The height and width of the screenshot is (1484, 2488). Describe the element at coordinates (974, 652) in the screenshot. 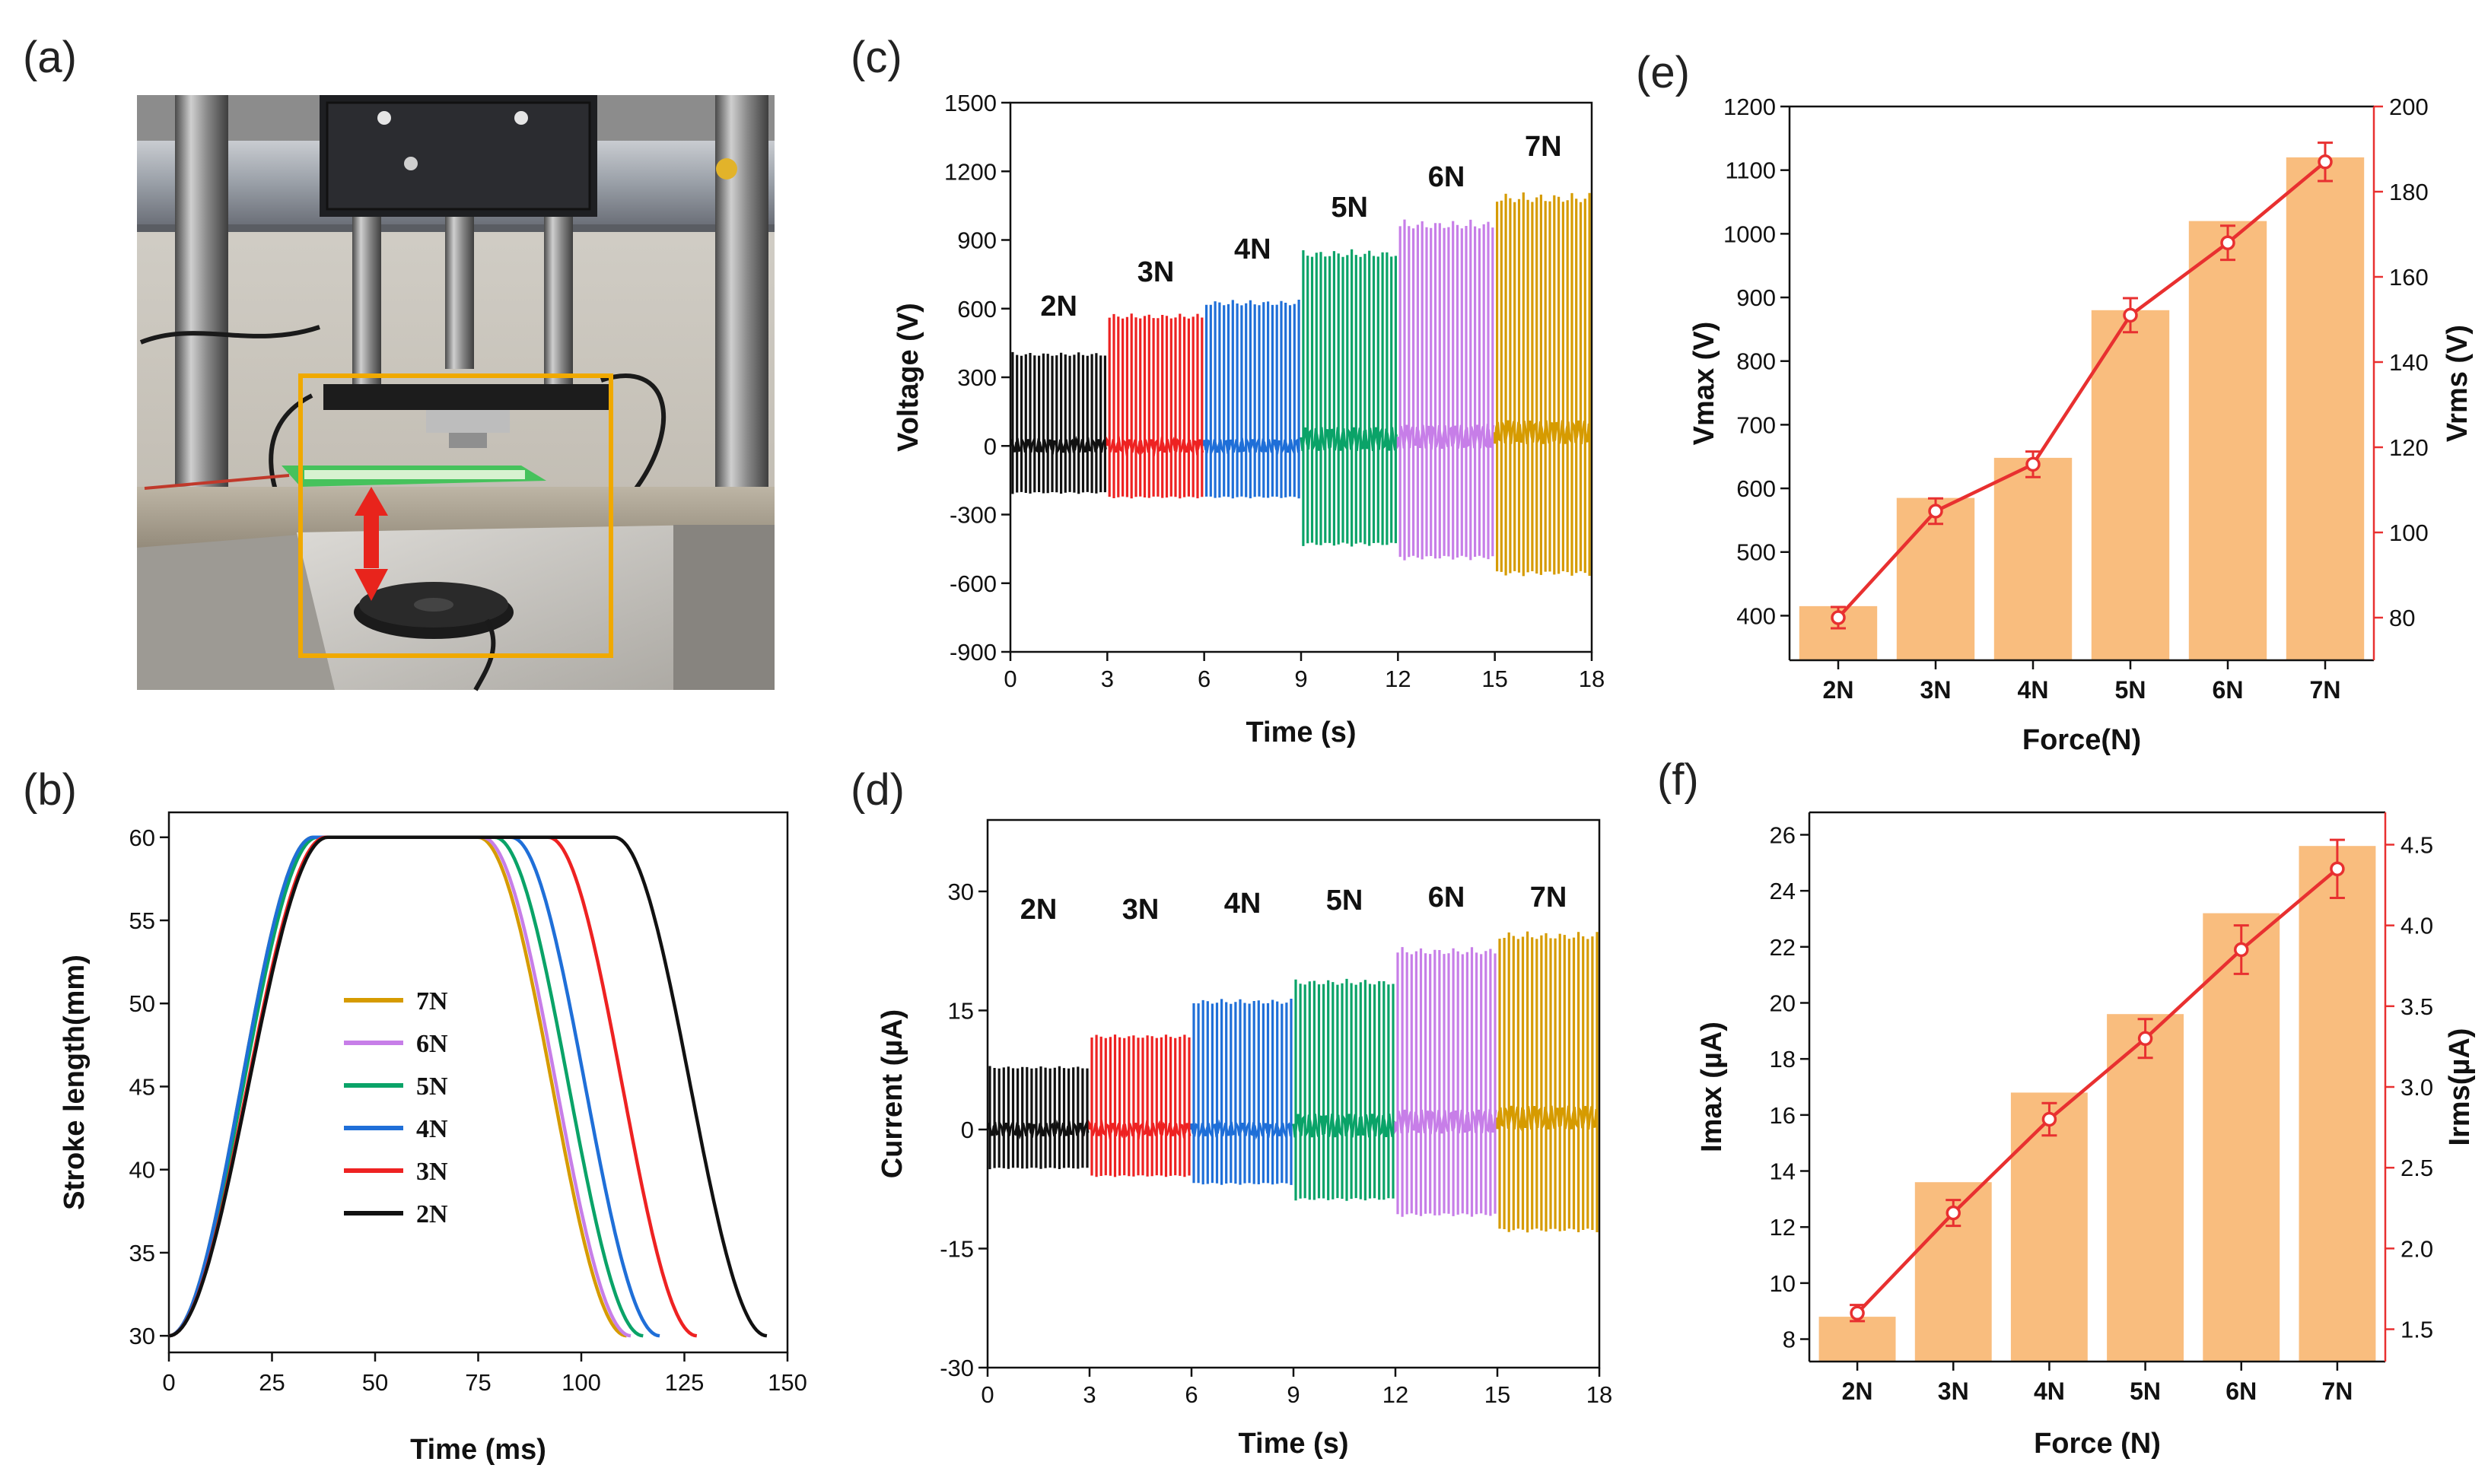

I see `y-tick-label: -900` at that location.